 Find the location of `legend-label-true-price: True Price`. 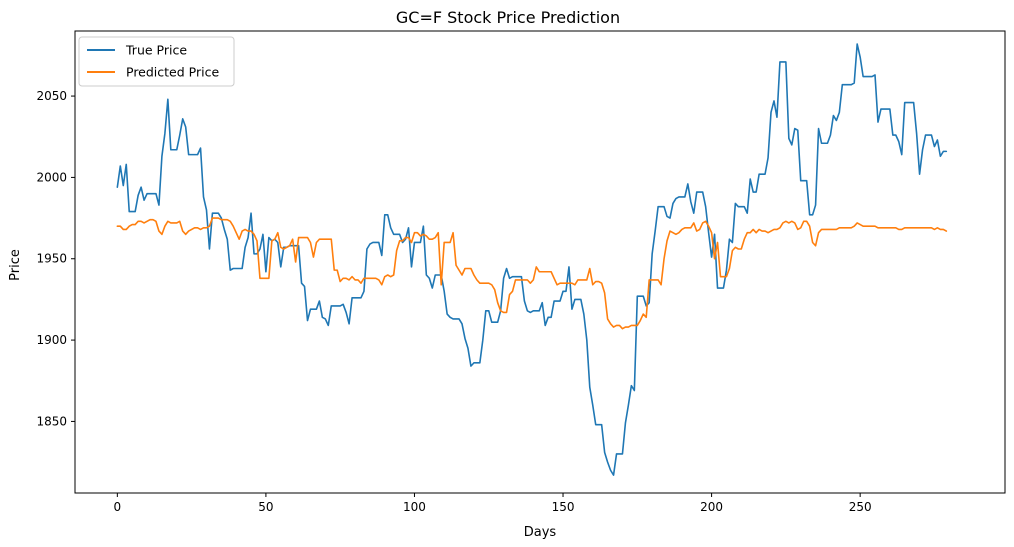

legend-label-true-price: True Price is located at coordinates (156, 50).